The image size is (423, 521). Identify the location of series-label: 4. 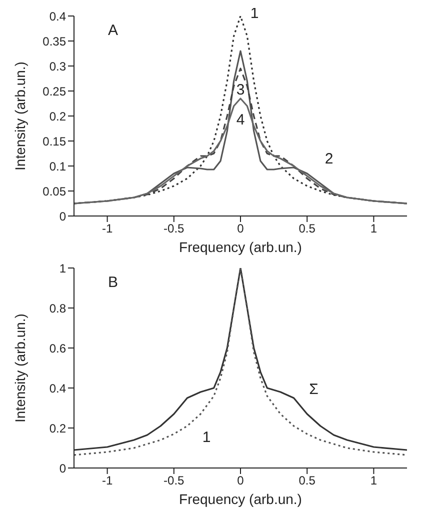
(240, 120).